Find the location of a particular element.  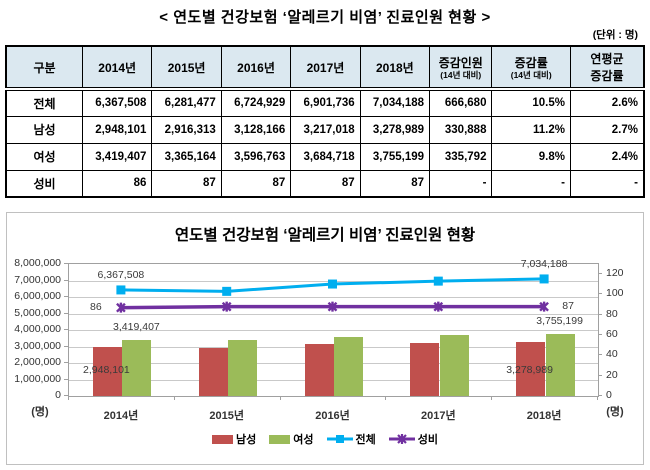

column-header: 구분 is located at coordinates (44, 68).